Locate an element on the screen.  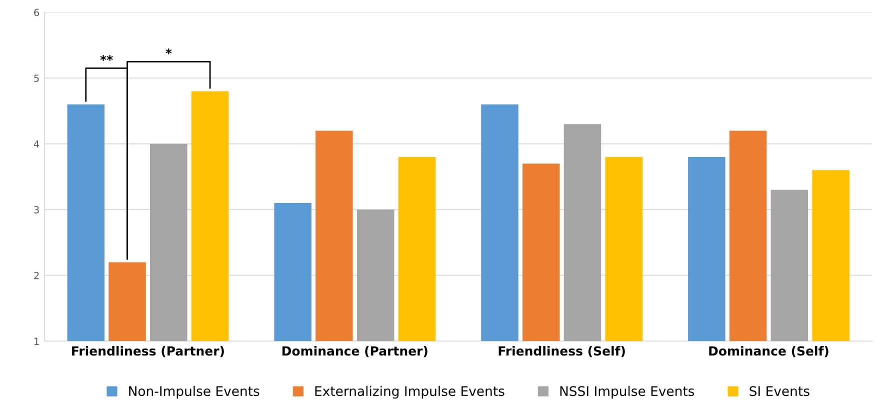
y-tick-label: 6 is located at coordinates (37, 12).